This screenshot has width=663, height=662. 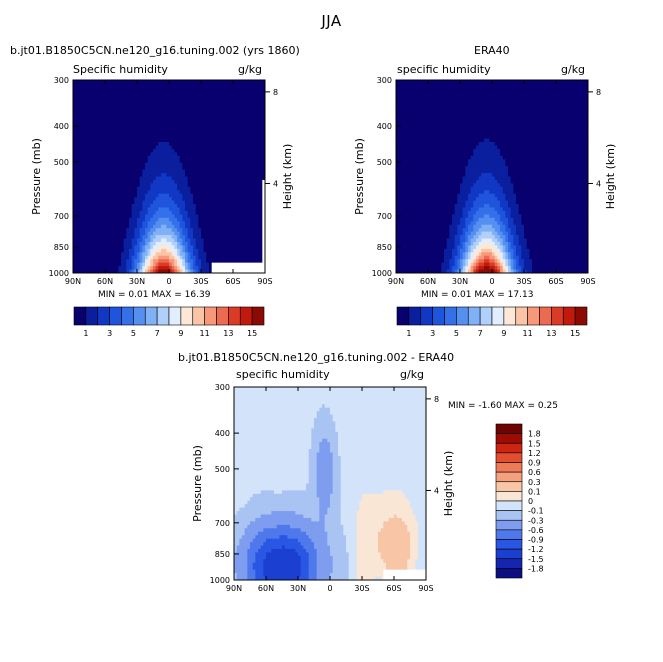 I want to click on panel-model-stats: MIN = 0.01 MAX = 16.39, so click(x=154, y=295).